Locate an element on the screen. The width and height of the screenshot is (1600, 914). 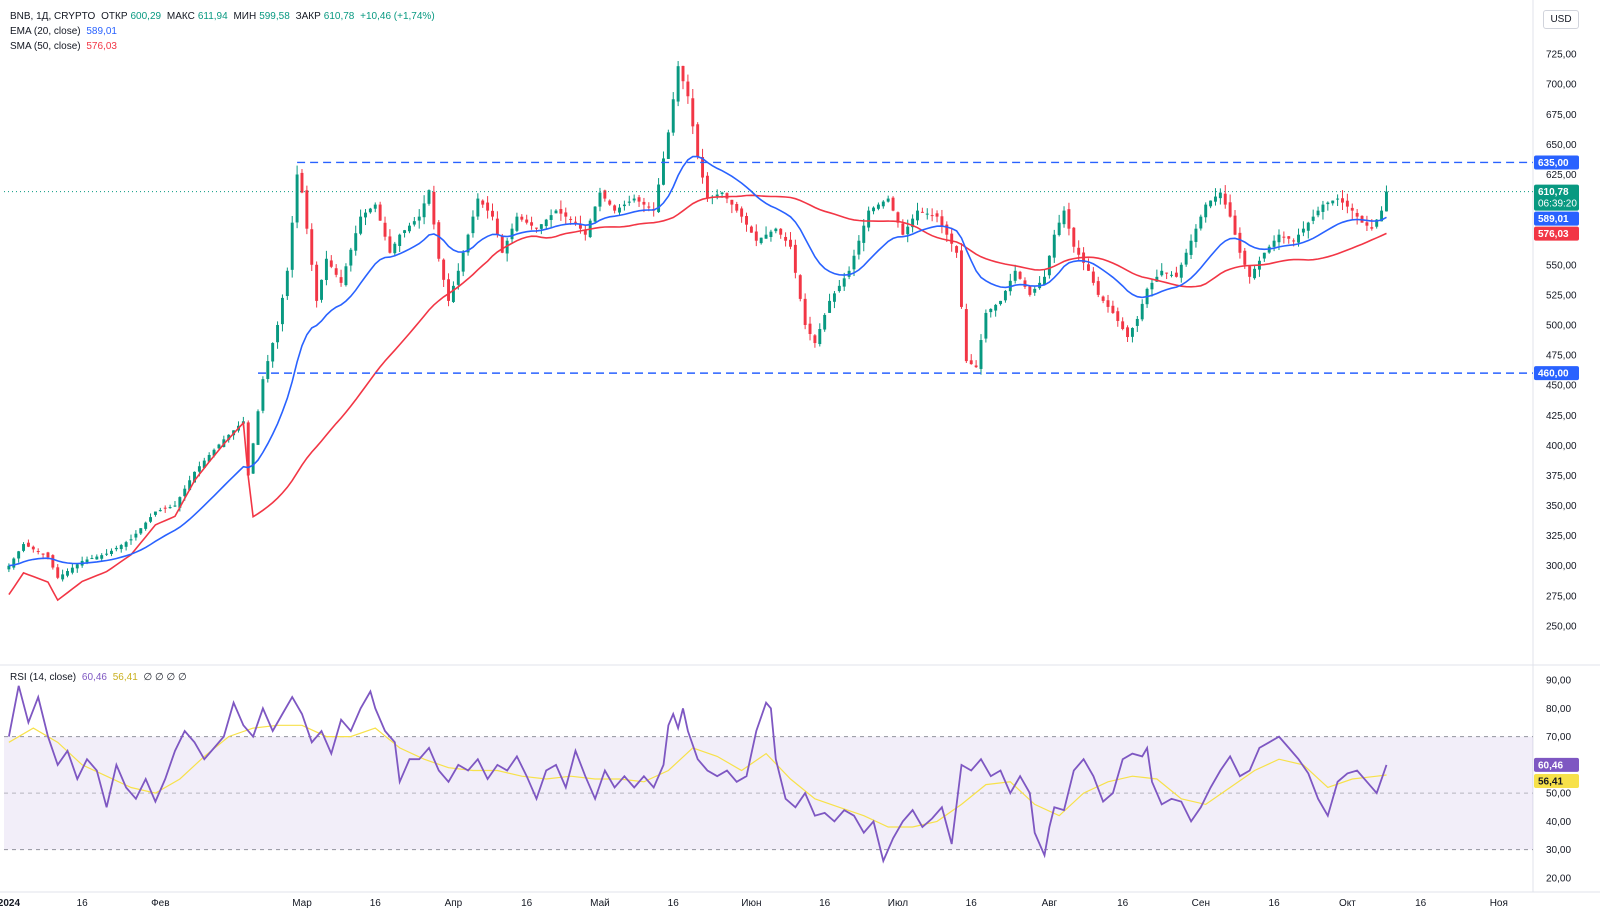
rsi-ma-line is located at coordinates (697, 776).